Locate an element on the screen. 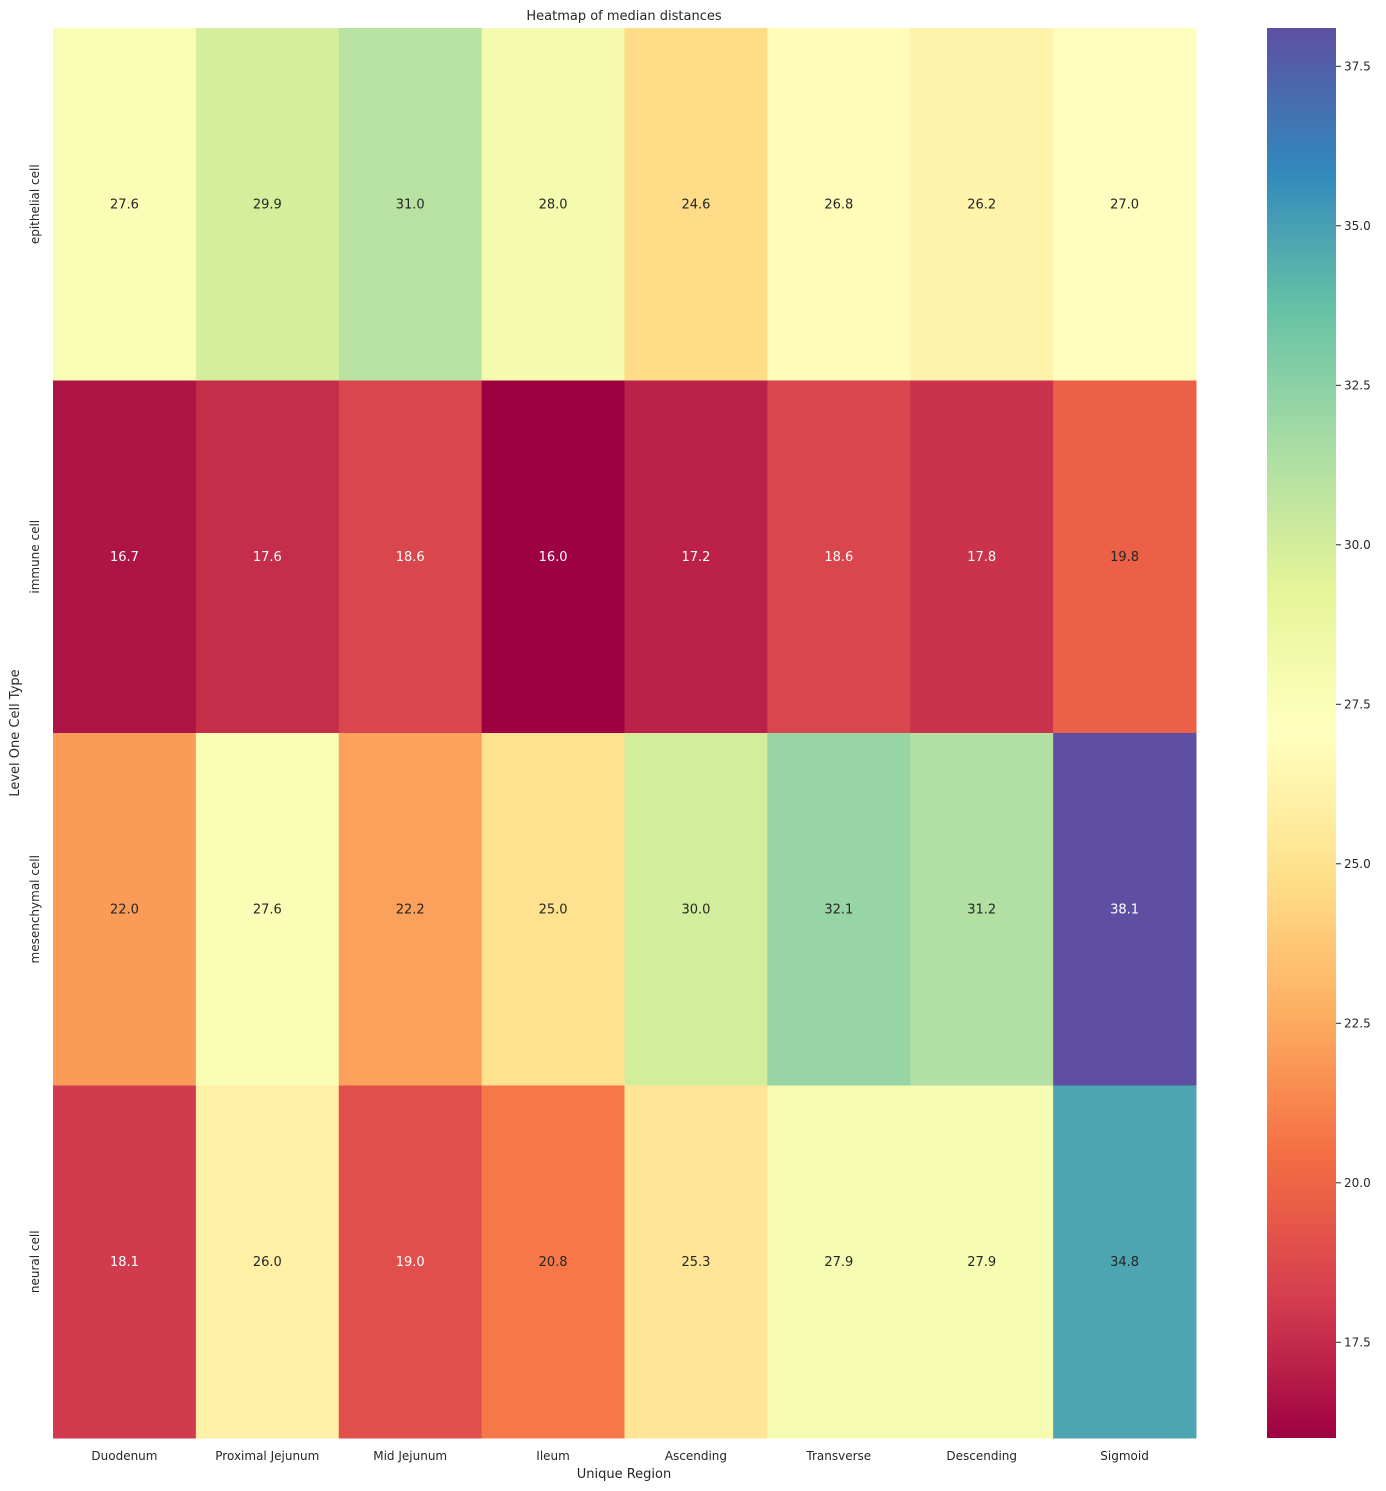 The image size is (1386, 1491). cell-value-label: 19.8 is located at coordinates (1124, 557).